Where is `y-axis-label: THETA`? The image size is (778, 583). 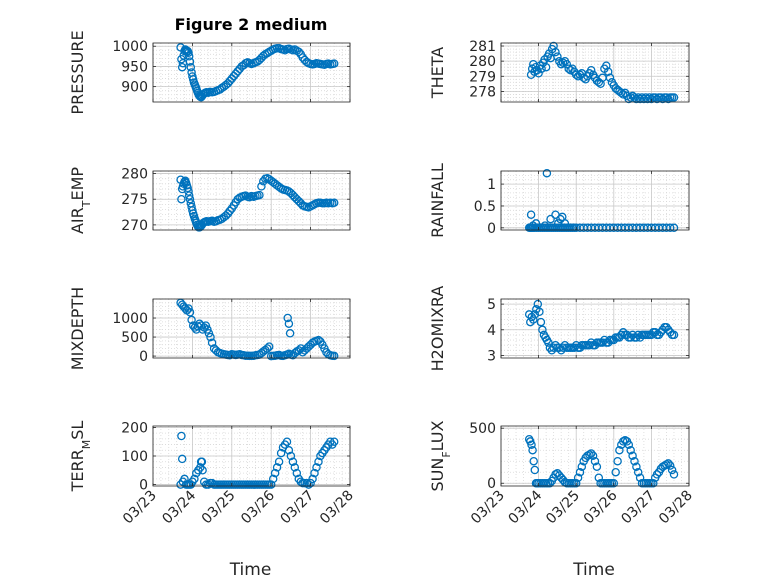
y-axis-label: THETA is located at coordinates (437, 73).